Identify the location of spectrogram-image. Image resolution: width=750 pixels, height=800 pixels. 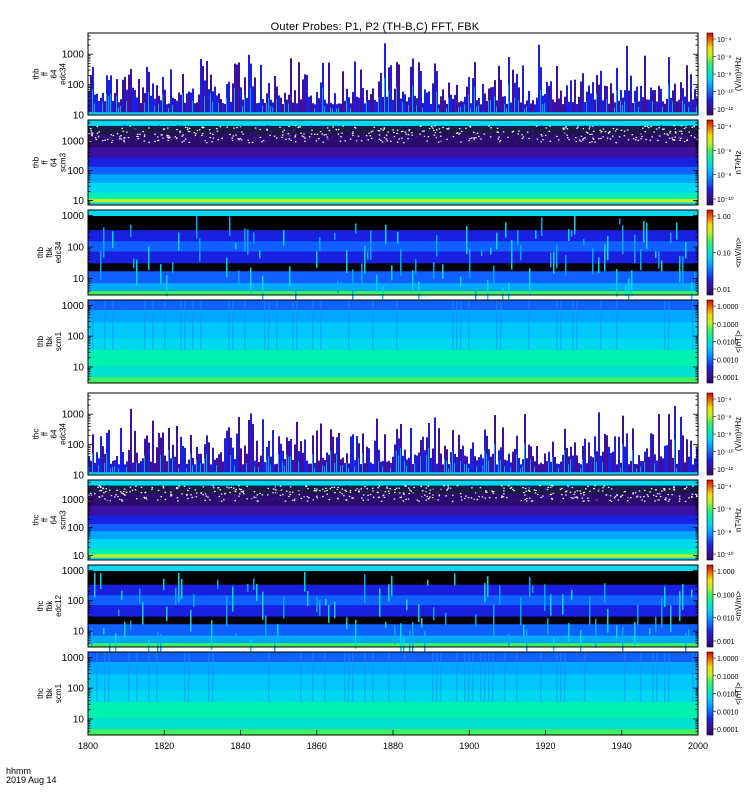
(393, 342).